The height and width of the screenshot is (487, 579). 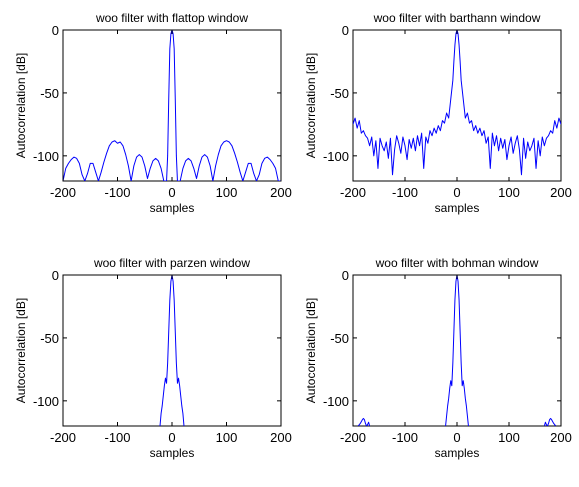 What do you see at coordinates (171, 18) in the screenshot?
I see `chart-title: woo filter with flattop window` at bounding box center [171, 18].